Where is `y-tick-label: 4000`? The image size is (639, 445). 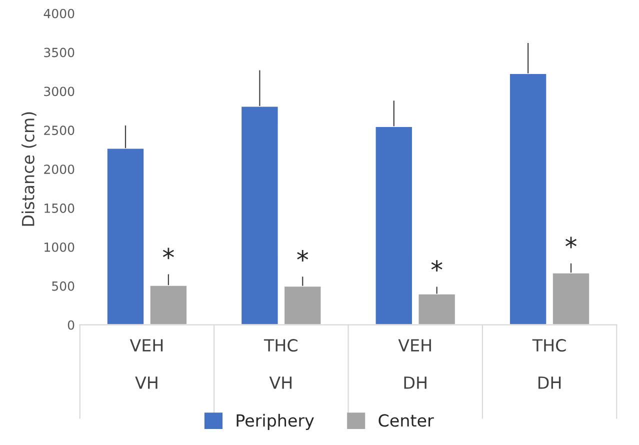
y-tick-label: 4000 is located at coordinates (59, 13).